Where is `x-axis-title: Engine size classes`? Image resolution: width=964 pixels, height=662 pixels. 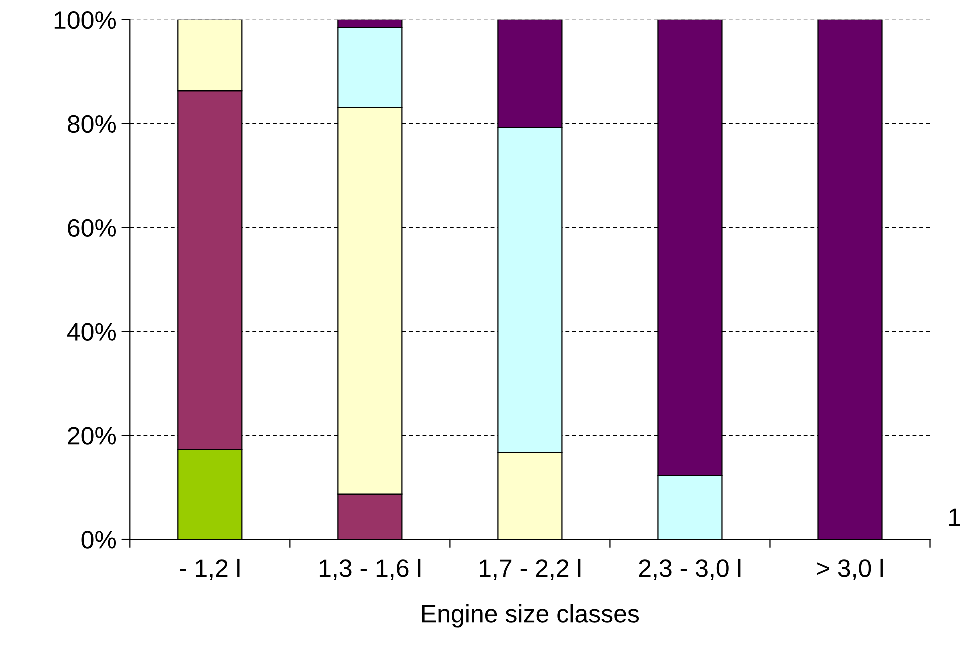 x-axis-title: Engine size classes is located at coordinates (531, 616).